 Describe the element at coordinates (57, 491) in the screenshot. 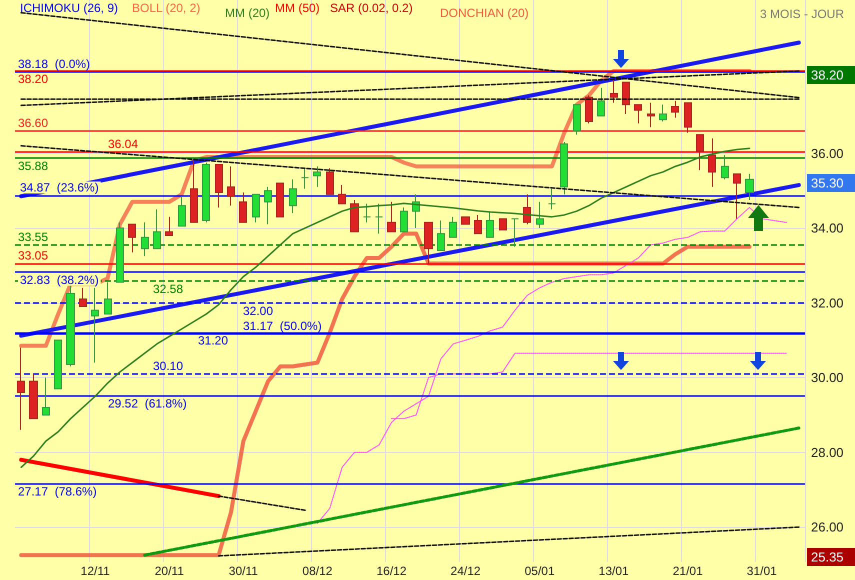

I see `ref-line-label: 27.17 (78.6%)` at that location.